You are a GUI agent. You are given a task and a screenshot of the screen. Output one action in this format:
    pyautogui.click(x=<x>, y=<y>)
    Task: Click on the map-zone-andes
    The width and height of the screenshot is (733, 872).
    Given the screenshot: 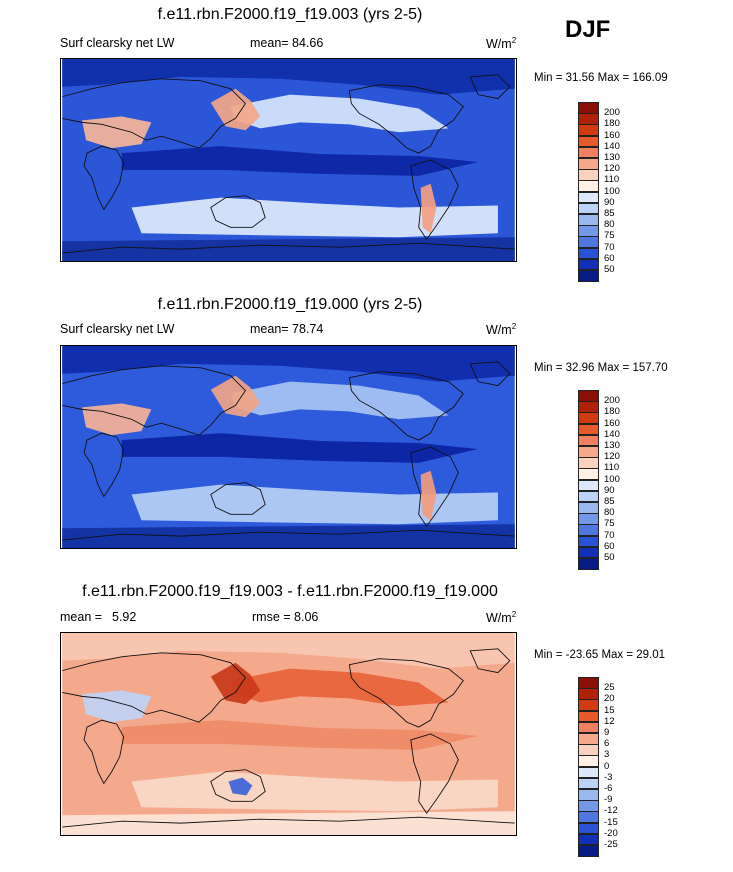 What is the action you would take?
    pyautogui.click(x=428, y=208)
    